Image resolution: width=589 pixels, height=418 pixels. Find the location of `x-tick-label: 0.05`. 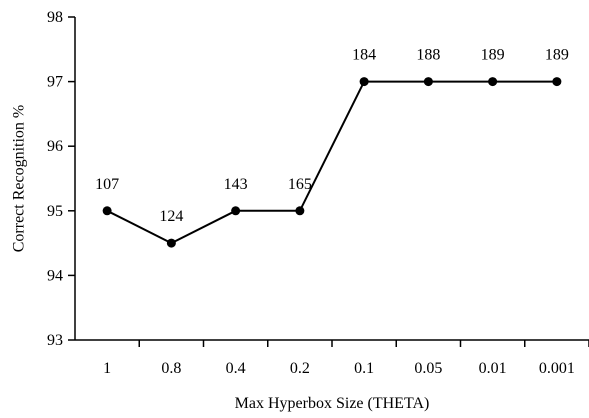

x-tick-label: 0.05 is located at coordinates (428, 368).